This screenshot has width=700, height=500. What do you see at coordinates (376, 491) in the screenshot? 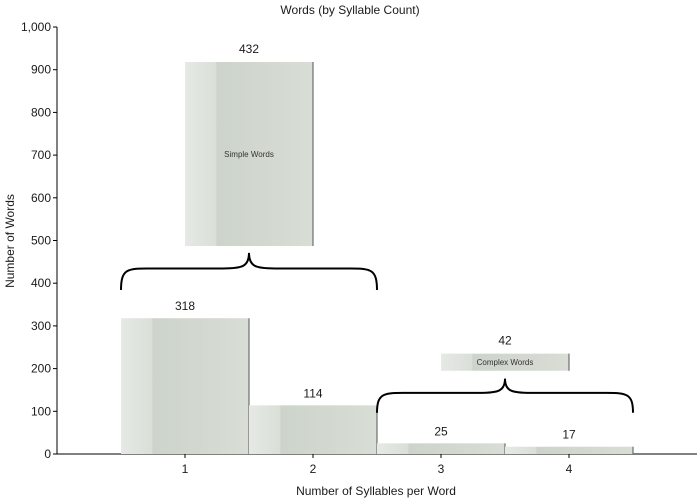
I see `x-axis-label: Number of Syllables per Word` at bounding box center [376, 491].